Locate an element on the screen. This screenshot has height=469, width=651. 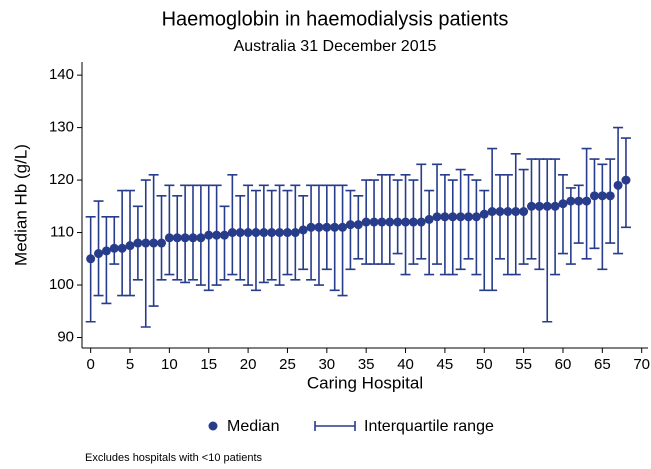
x-tick-label: 50 is located at coordinates (484, 364).